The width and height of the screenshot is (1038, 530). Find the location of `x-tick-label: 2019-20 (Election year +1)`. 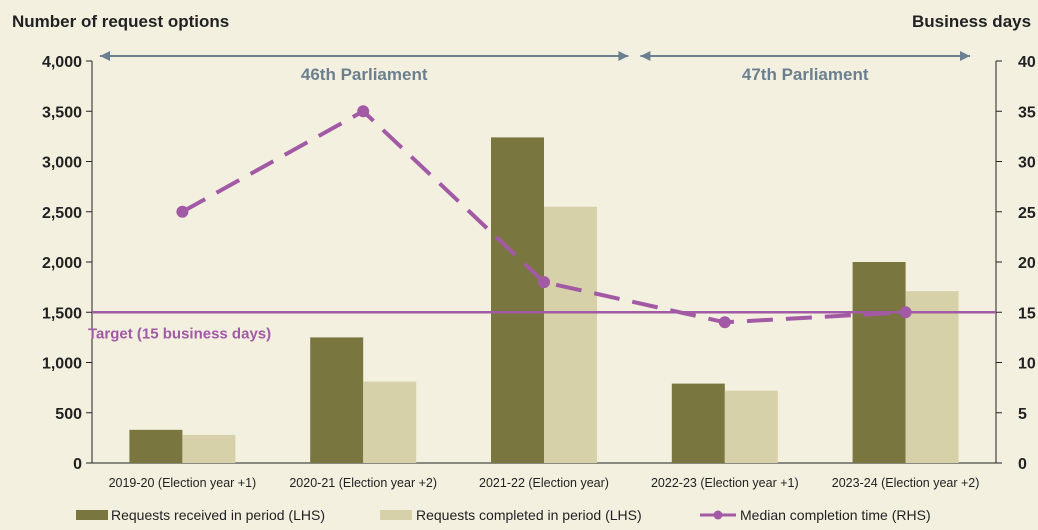

x-tick-label: 2019-20 (Election year +1) is located at coordinates (183, 483).